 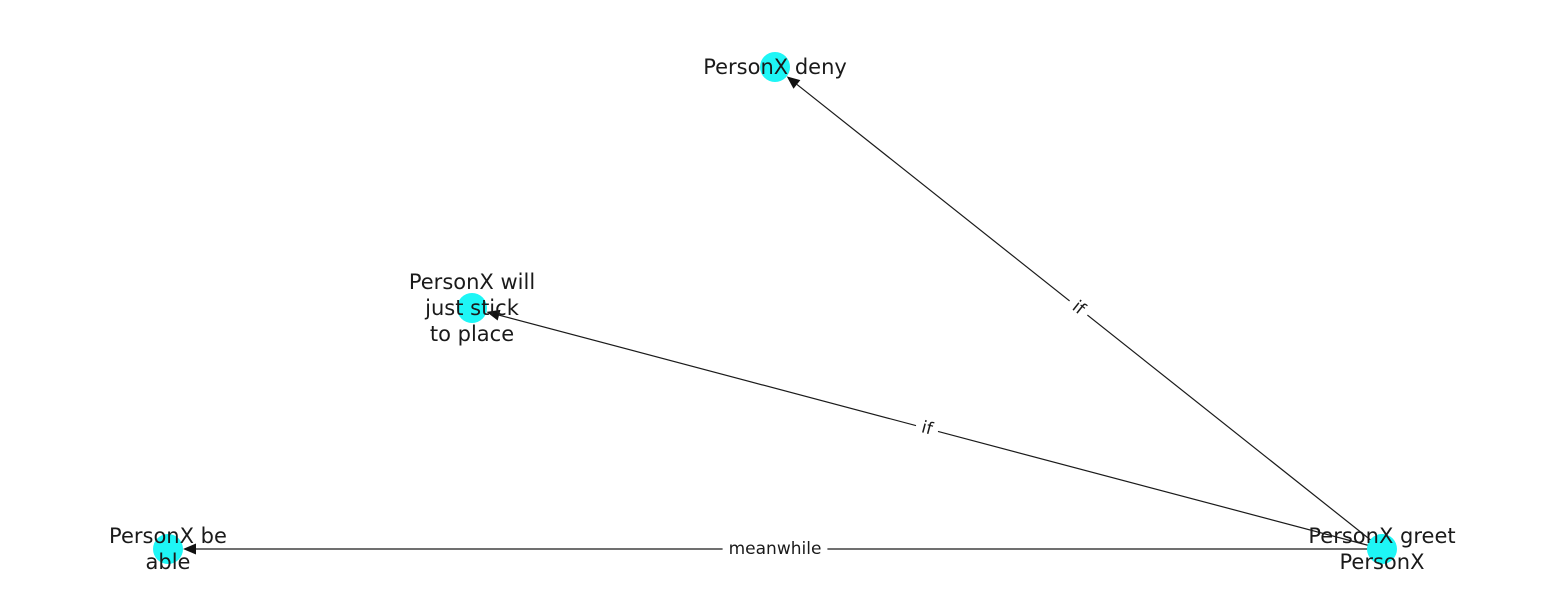 I want to click on node-stick, so click(x=472, y=308).